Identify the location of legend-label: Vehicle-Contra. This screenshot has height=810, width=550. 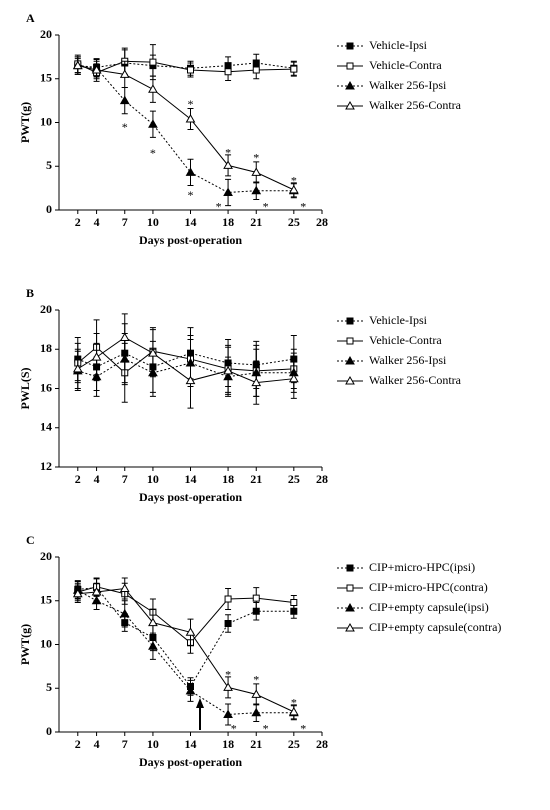
(405, 340).